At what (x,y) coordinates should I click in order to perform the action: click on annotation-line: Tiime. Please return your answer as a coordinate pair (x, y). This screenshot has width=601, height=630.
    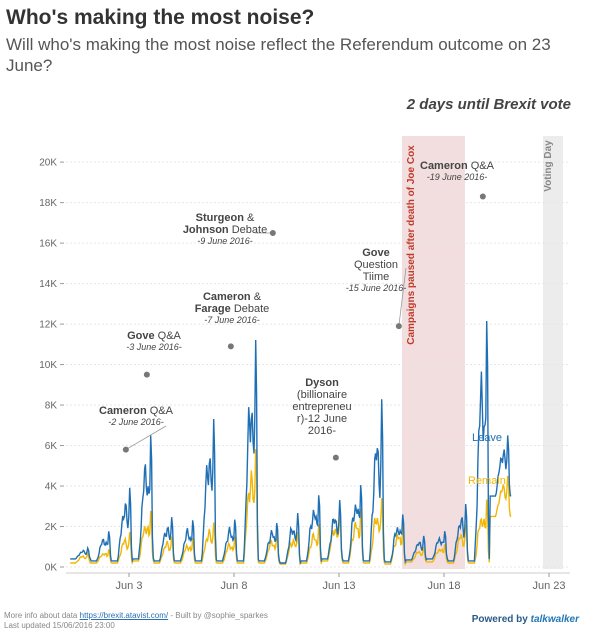
    Looking at the image, I should click on (376, 277).